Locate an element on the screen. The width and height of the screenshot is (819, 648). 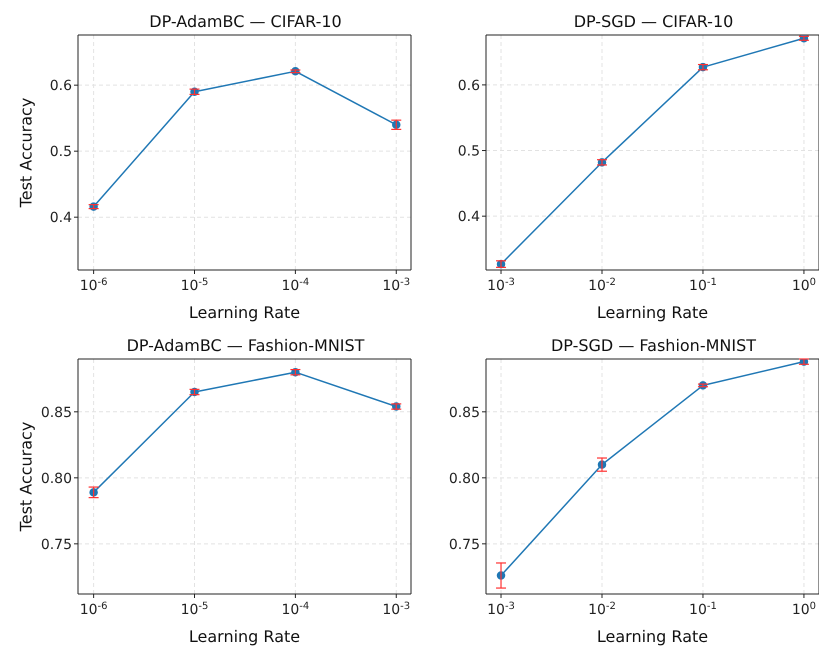
chart-title: DP-AdamBC — Fashion-MNIST is located at coordinates (246, 345).